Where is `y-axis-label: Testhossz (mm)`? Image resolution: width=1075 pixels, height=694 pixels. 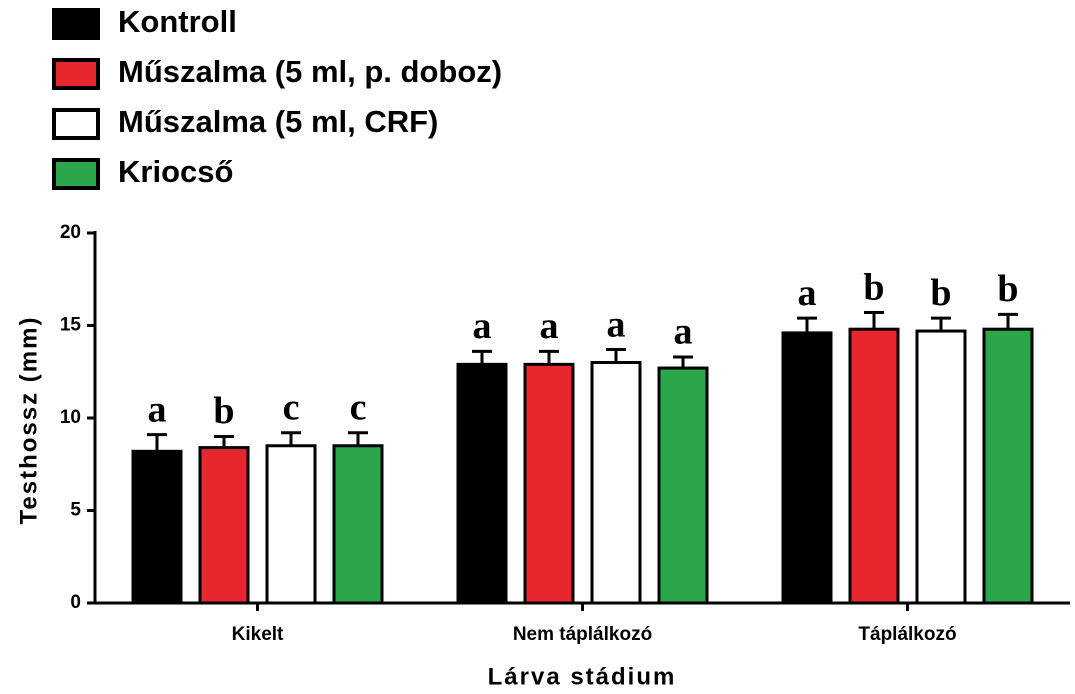 y-axis-label: Testhossz (mm) is located at coordinates (28, 420).